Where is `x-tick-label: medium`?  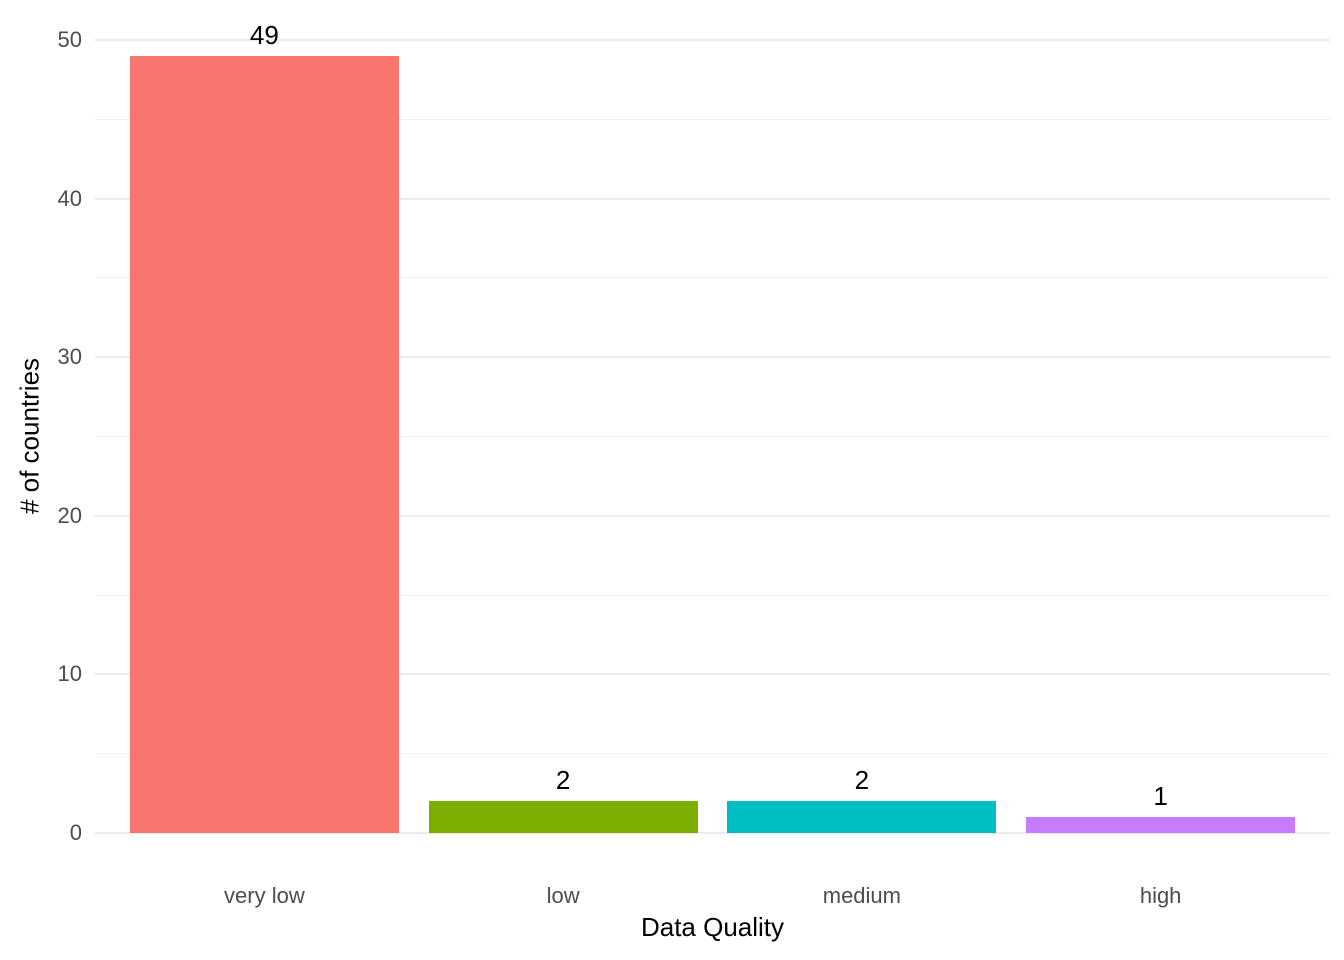 x-tick-label: medium is located at coordinates (861, 895).